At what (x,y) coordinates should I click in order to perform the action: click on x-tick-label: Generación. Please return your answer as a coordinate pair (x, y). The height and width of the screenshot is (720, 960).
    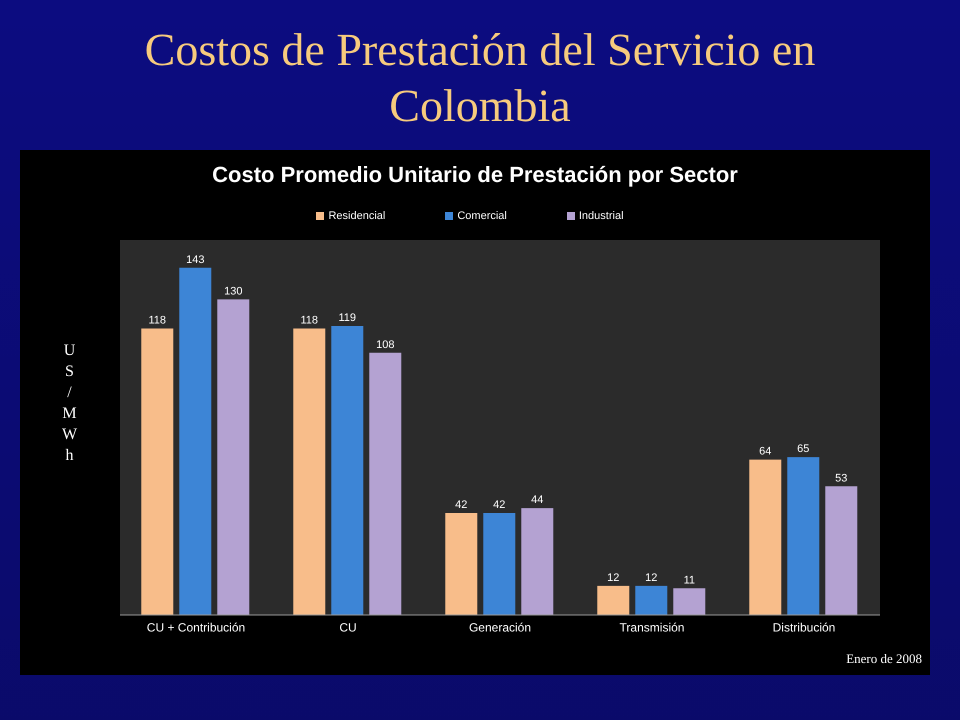
    Looking at the image, I should click on (500, 627).